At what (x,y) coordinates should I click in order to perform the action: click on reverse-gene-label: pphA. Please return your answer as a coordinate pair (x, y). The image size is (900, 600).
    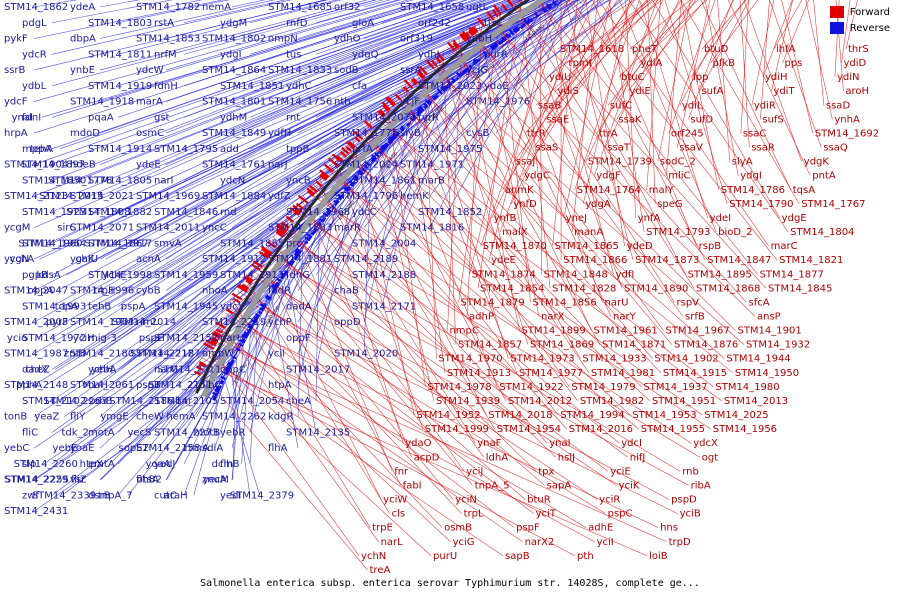
    Looking at the image, I should click on (29, 385).